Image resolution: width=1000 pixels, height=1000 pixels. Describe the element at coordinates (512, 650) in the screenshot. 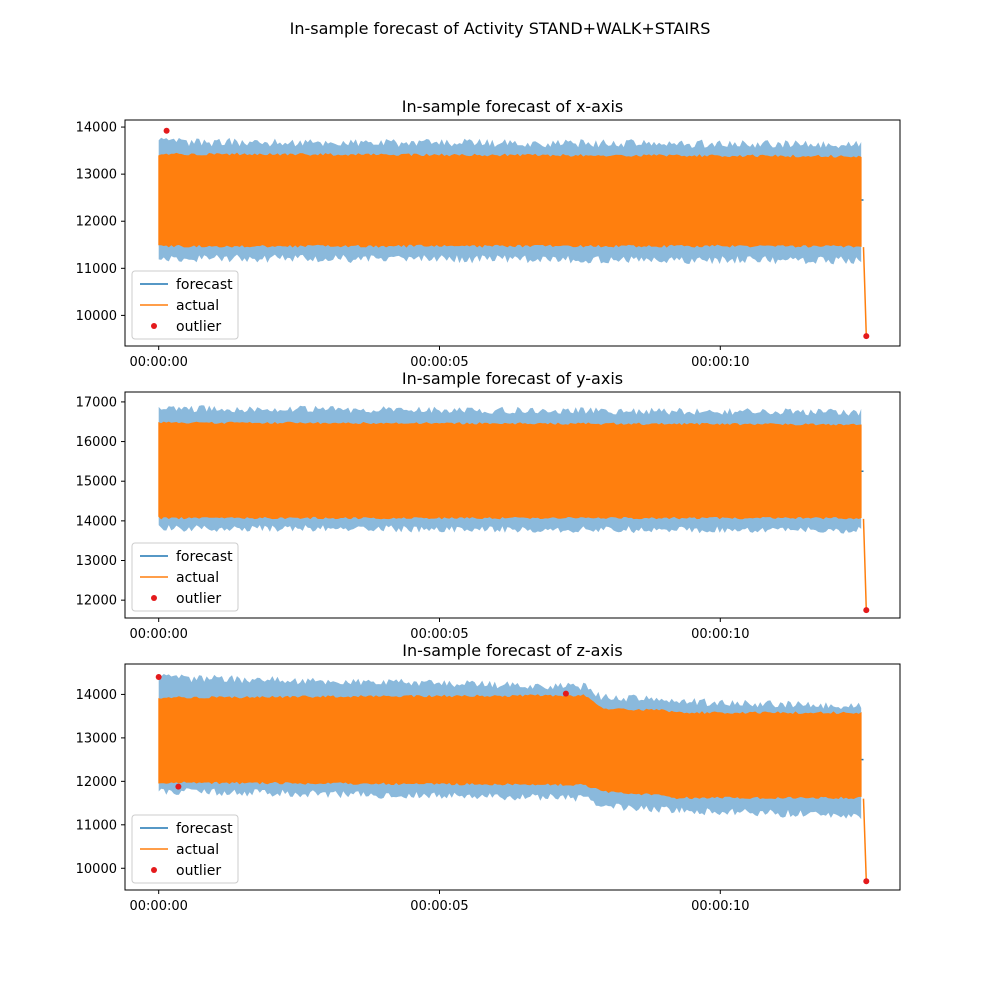

I see `subplot-title: In-sample forecast of z-axis` at that location.